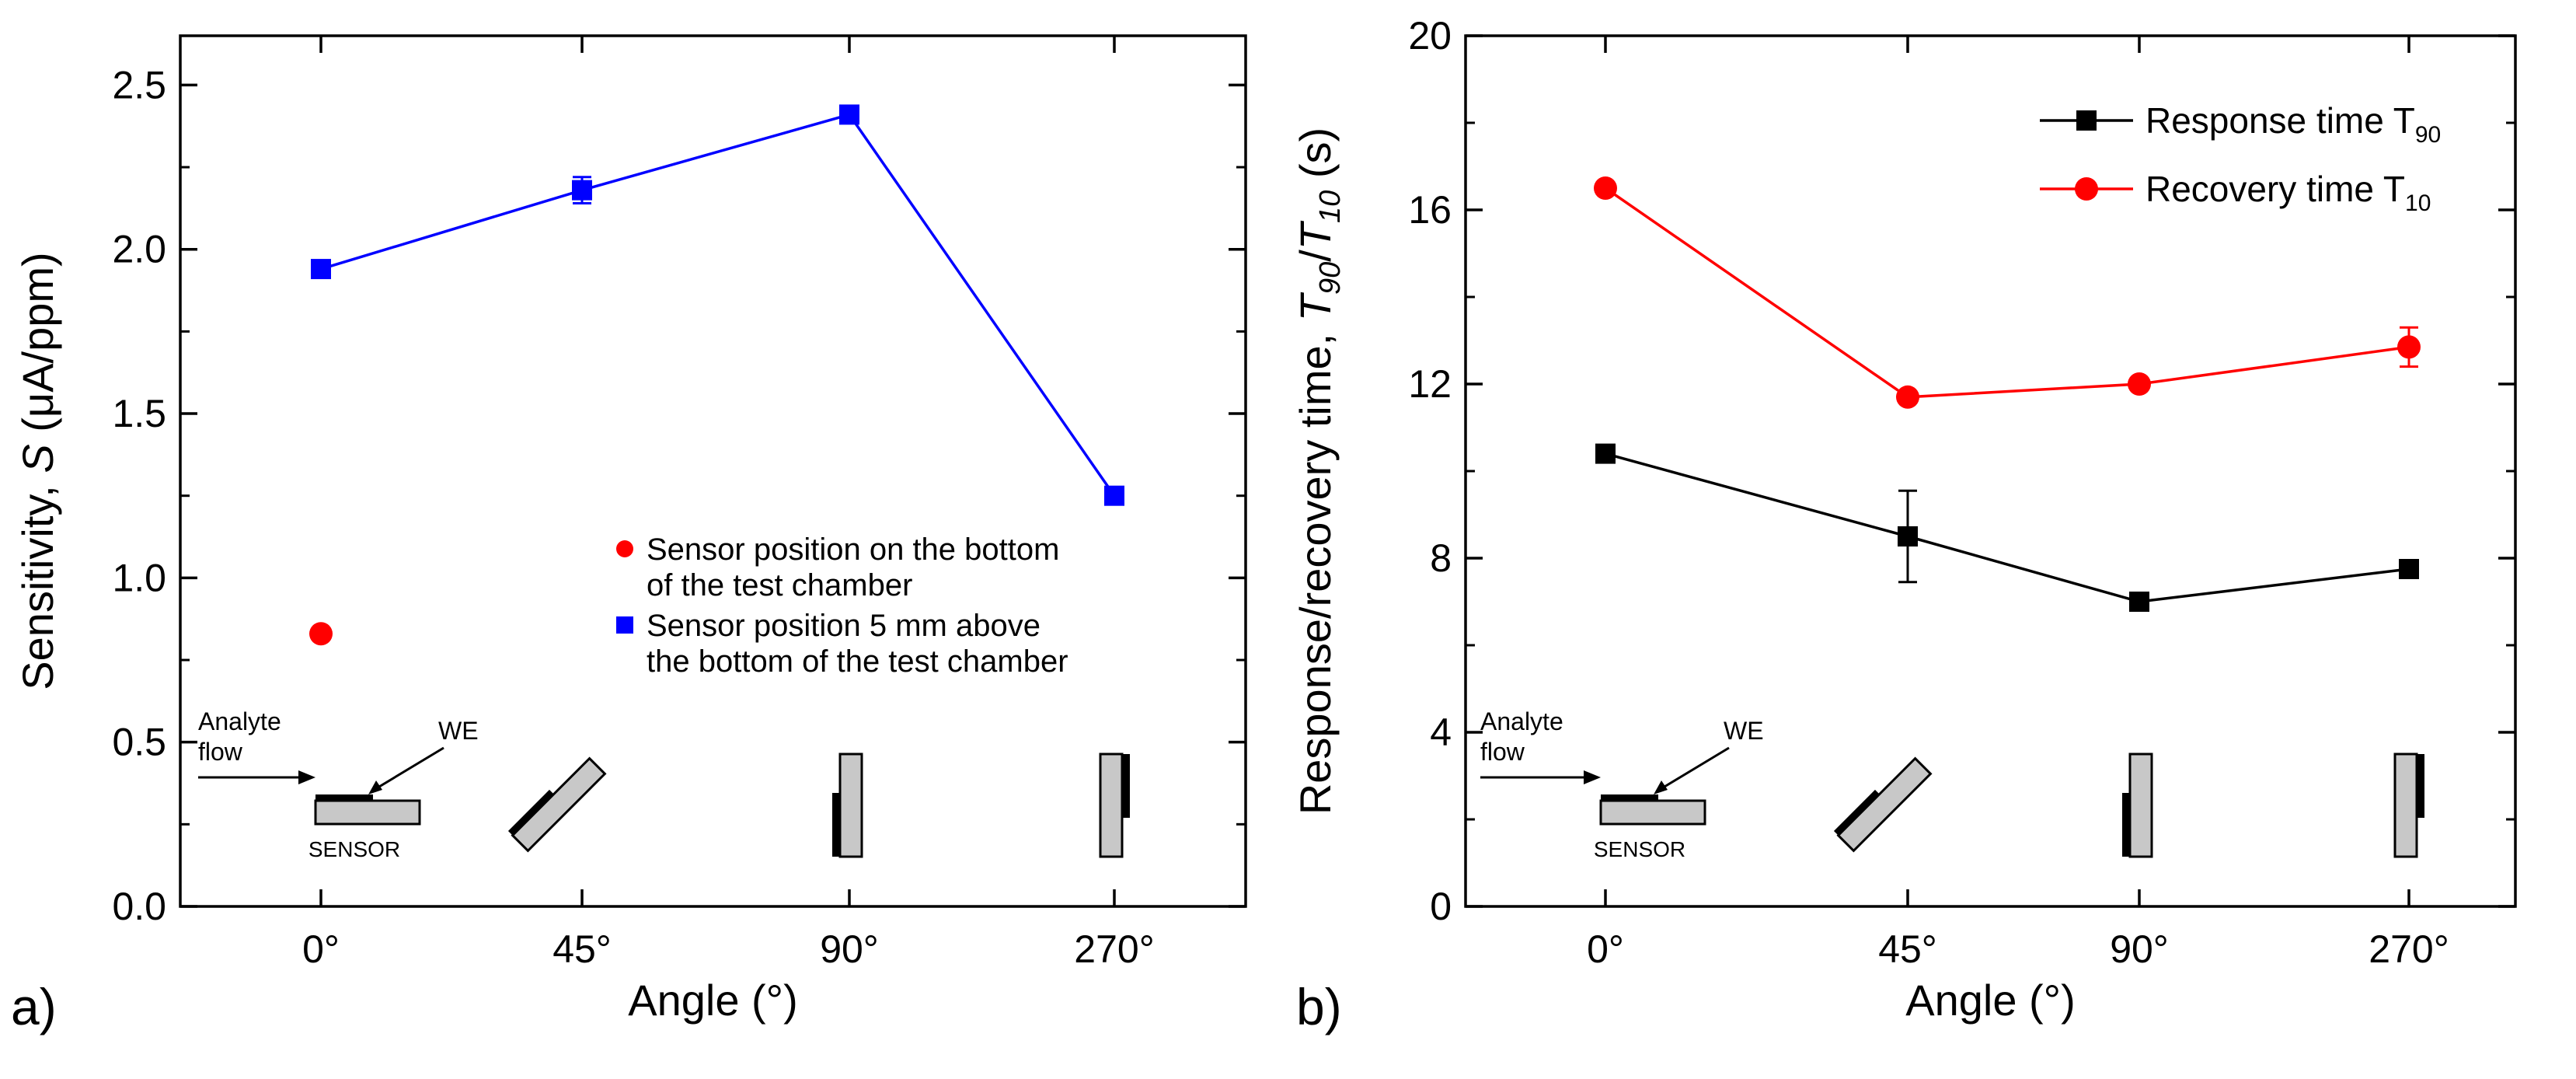 Image resolution: width=2576 pixels, height=1079 pixels. What do you see at coordinates (1441, 906) in the screenshot?
I see `y-tick-label: 0` at bounding box center [1441, 906].